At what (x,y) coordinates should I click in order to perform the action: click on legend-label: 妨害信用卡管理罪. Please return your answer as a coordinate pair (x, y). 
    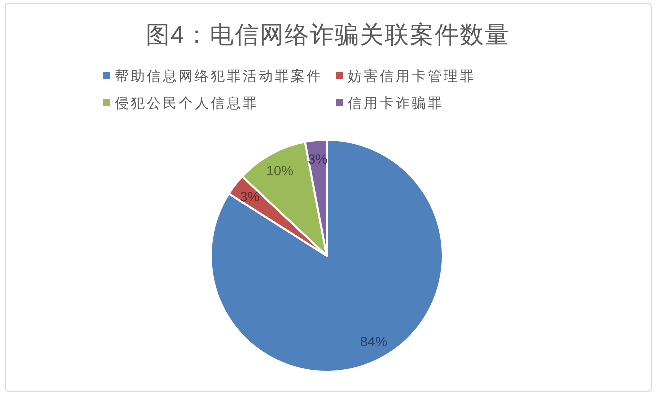
    Looking at the image, I should click on (412, 76).